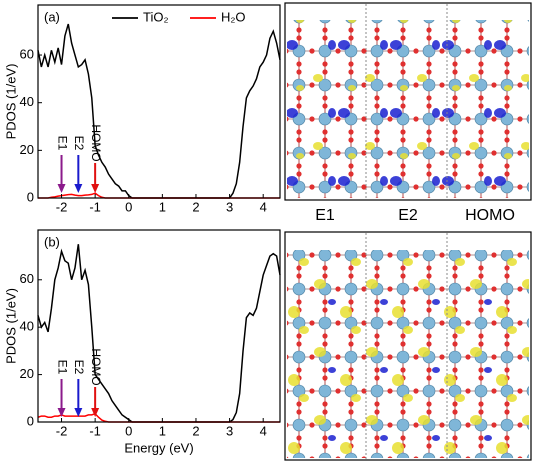 The image size is (534, 463). I want to click on structure-label: HOMO, so click(490, 215).